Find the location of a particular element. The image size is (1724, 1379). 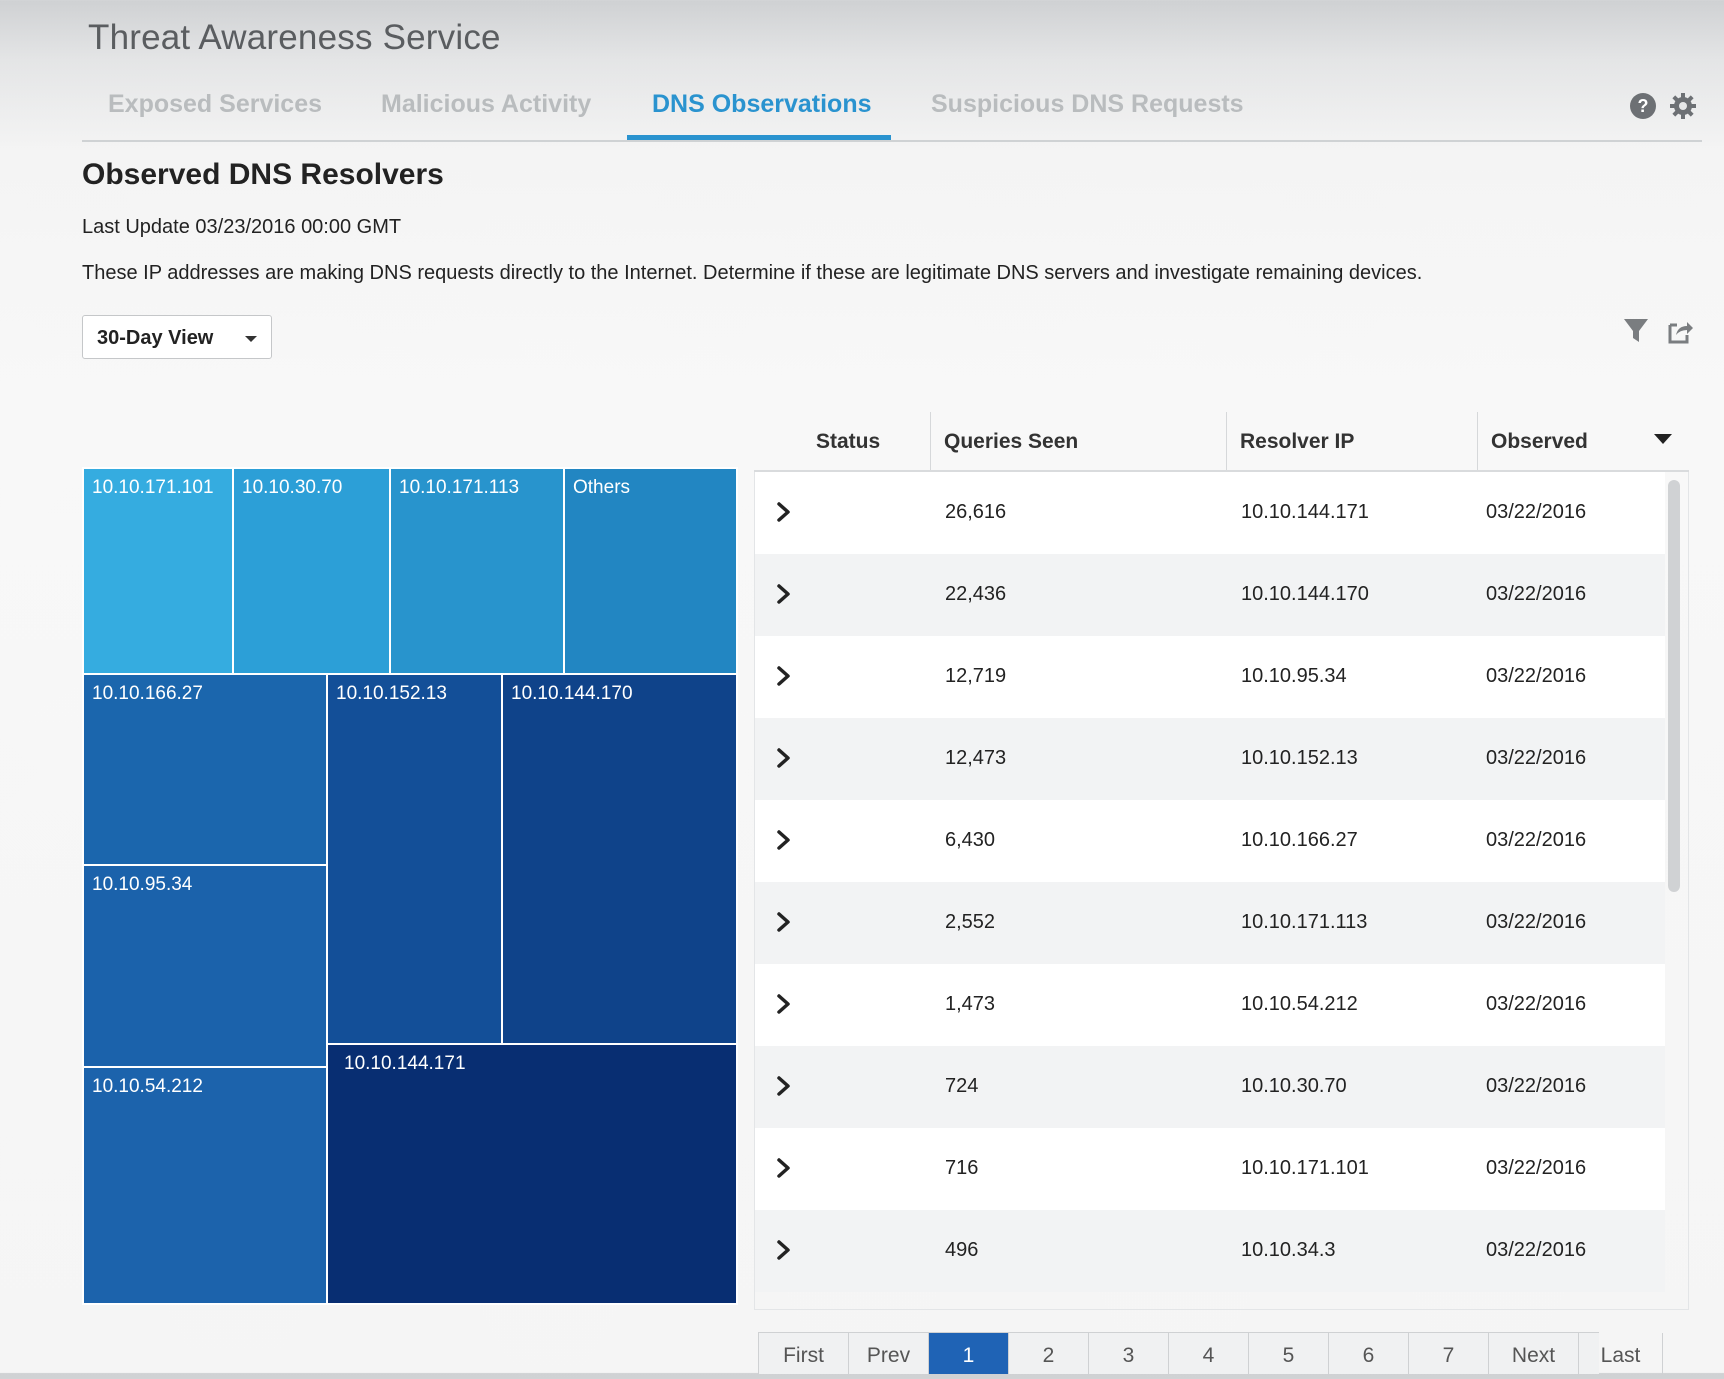

page-title: Observed DNS Resolvers is located at coordinates (263, 174).